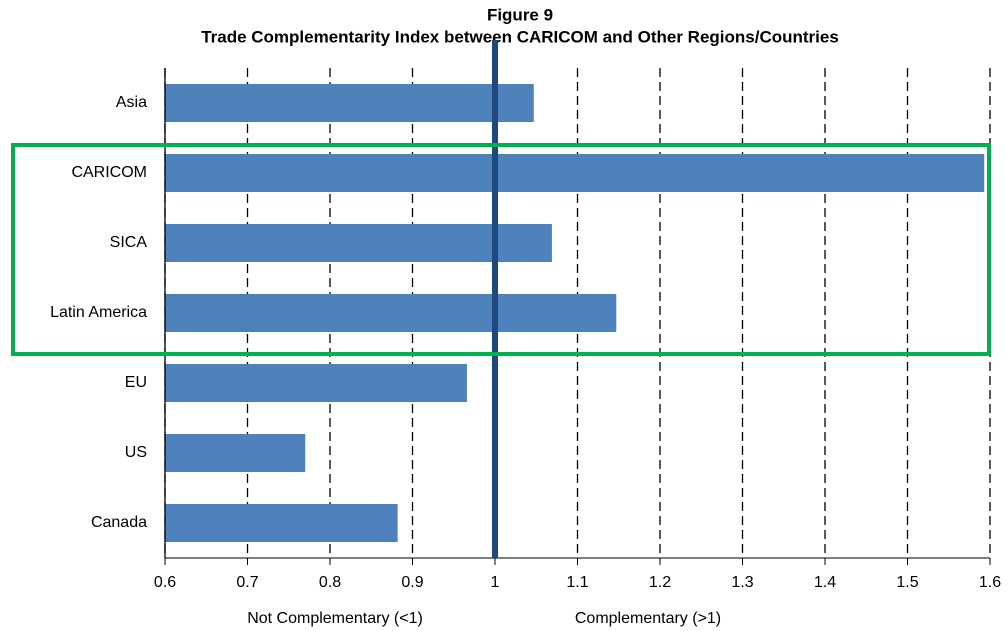  Describe the element at coordinates (412, 582) in the screenshot. I see `x-tick-label: 0.9` at that location.